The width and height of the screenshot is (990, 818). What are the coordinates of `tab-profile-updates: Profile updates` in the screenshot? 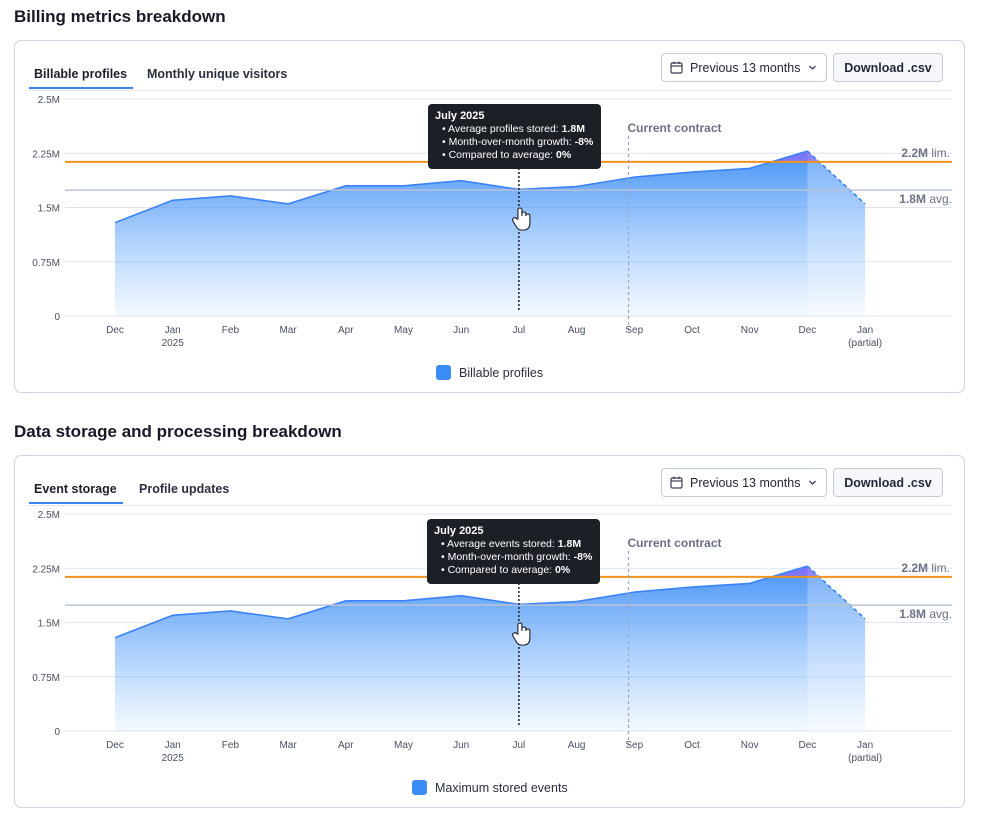 It's located at (184, 489).